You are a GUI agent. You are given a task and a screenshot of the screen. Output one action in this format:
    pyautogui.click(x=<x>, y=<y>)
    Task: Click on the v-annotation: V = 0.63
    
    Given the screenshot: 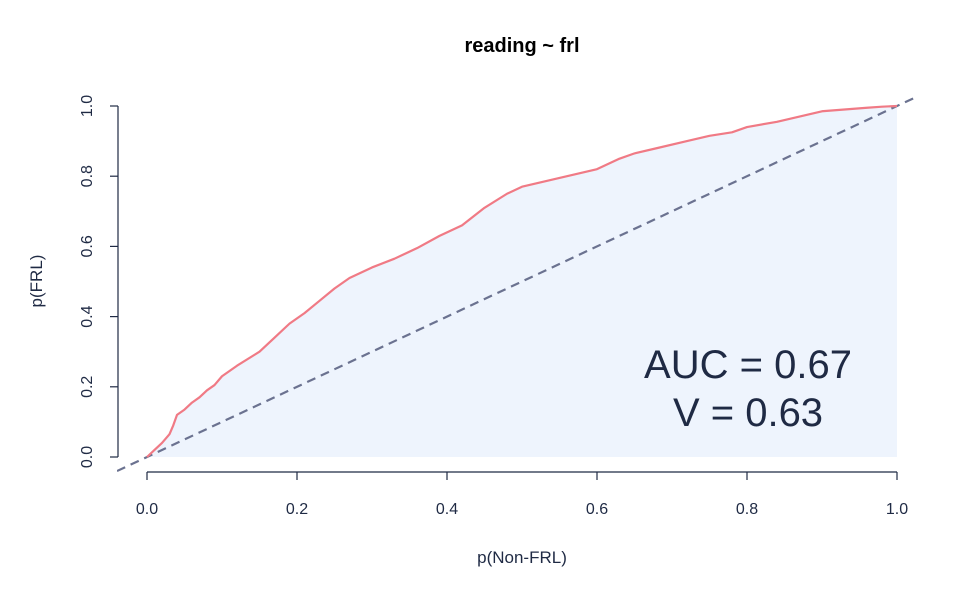 What is the action you would take?
    pyautogui.click(x=748, y=413)
    